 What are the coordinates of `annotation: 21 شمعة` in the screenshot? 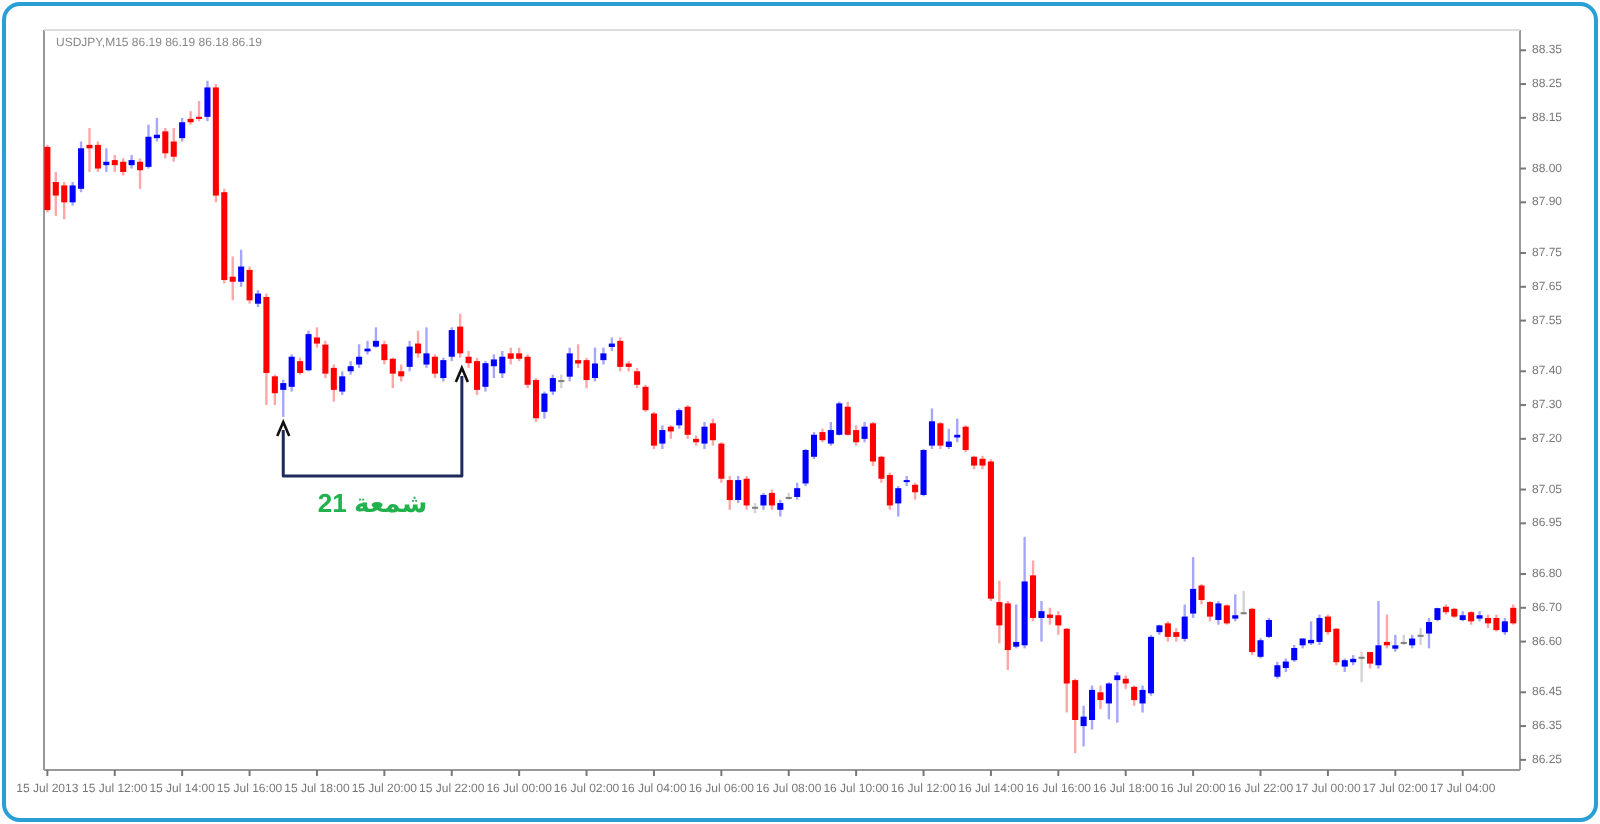 It's located at (372, 503).